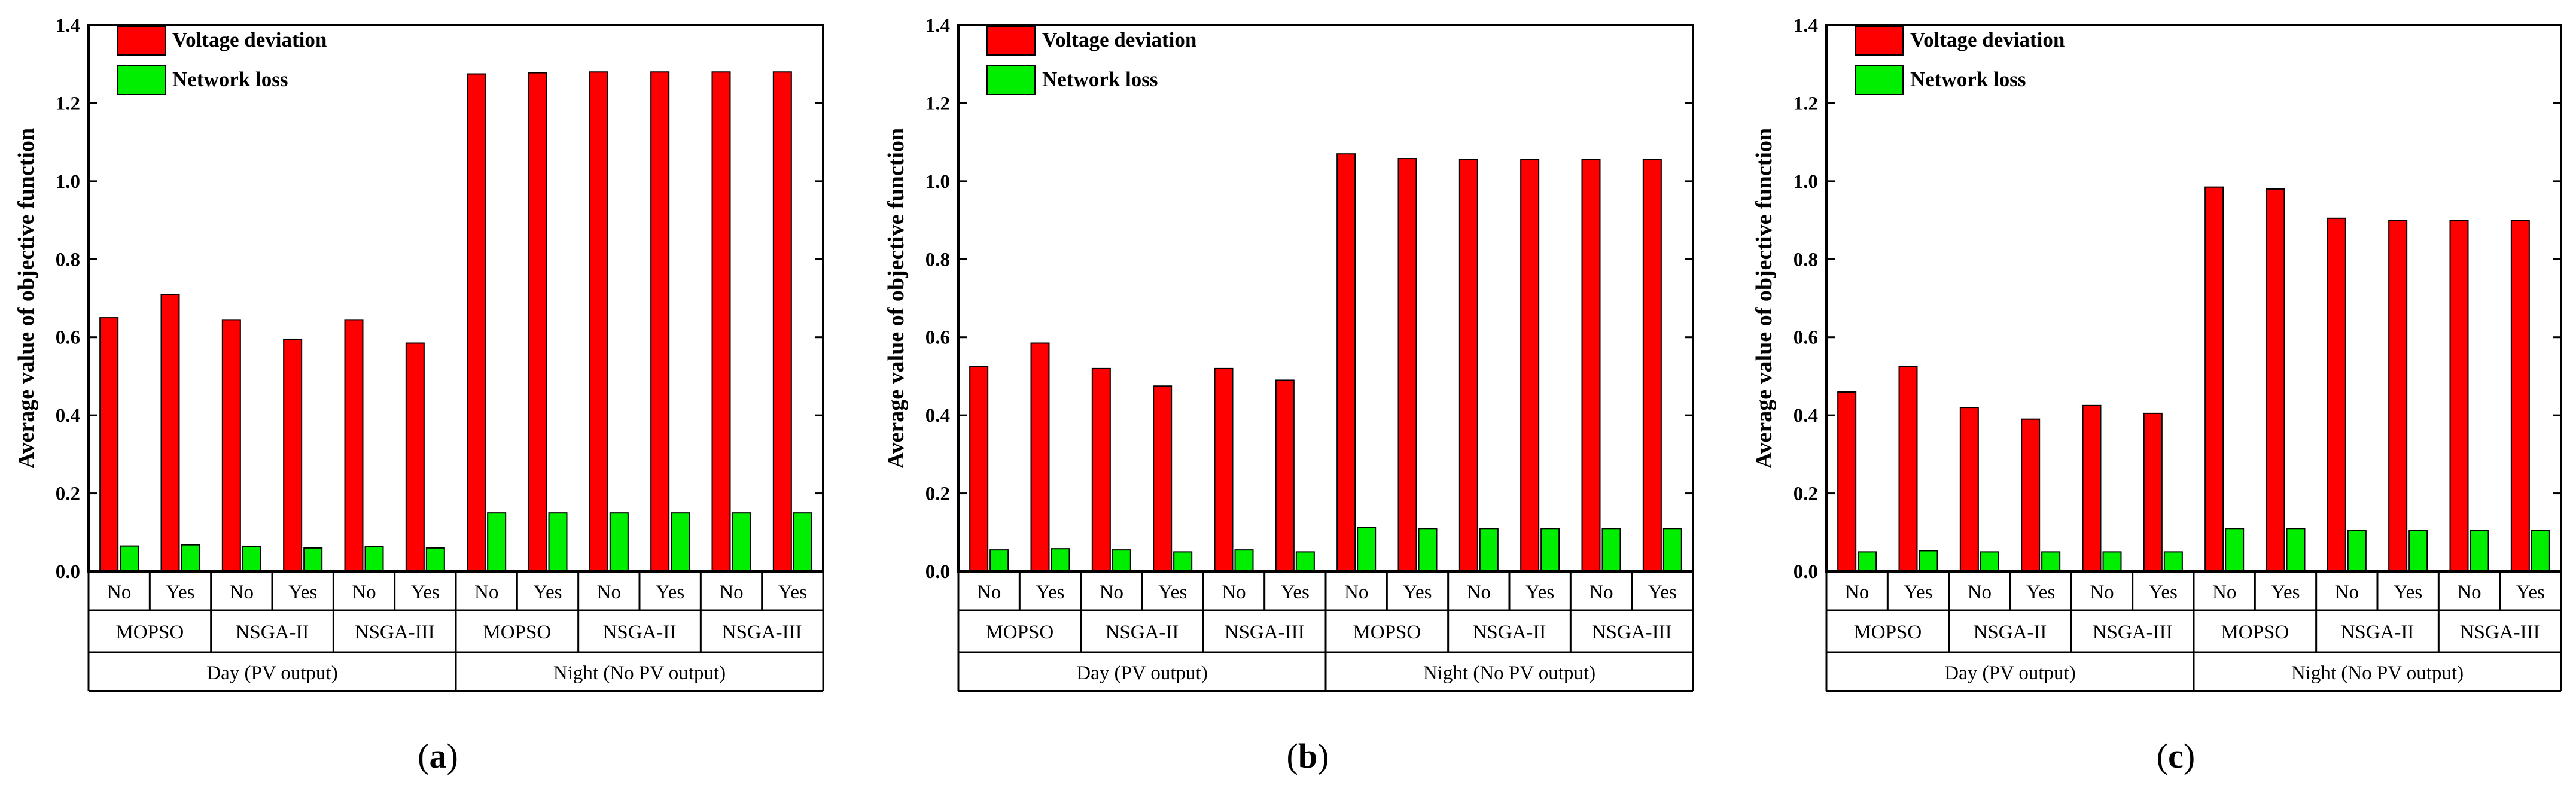 This screenshot has width=2576, height=788. What do you see at coordinates (1806, 260) in the screenshot?
I see `y-tick-label: 0.8` at bounding box center [1806, 260].